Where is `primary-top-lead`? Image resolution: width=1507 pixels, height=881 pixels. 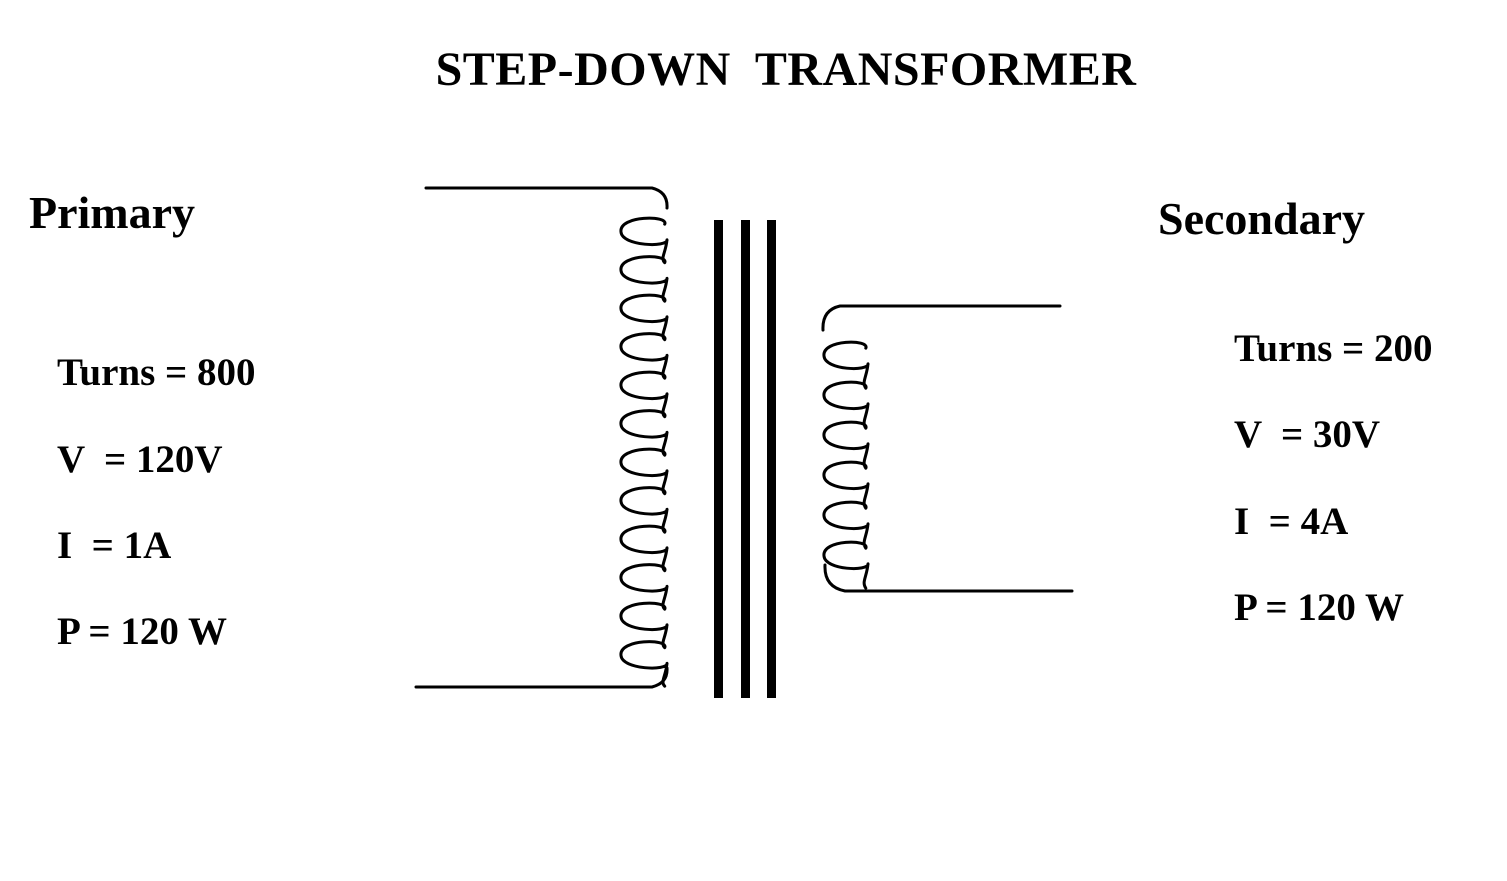
primary-top-lead is located at coordinates (546, 198).